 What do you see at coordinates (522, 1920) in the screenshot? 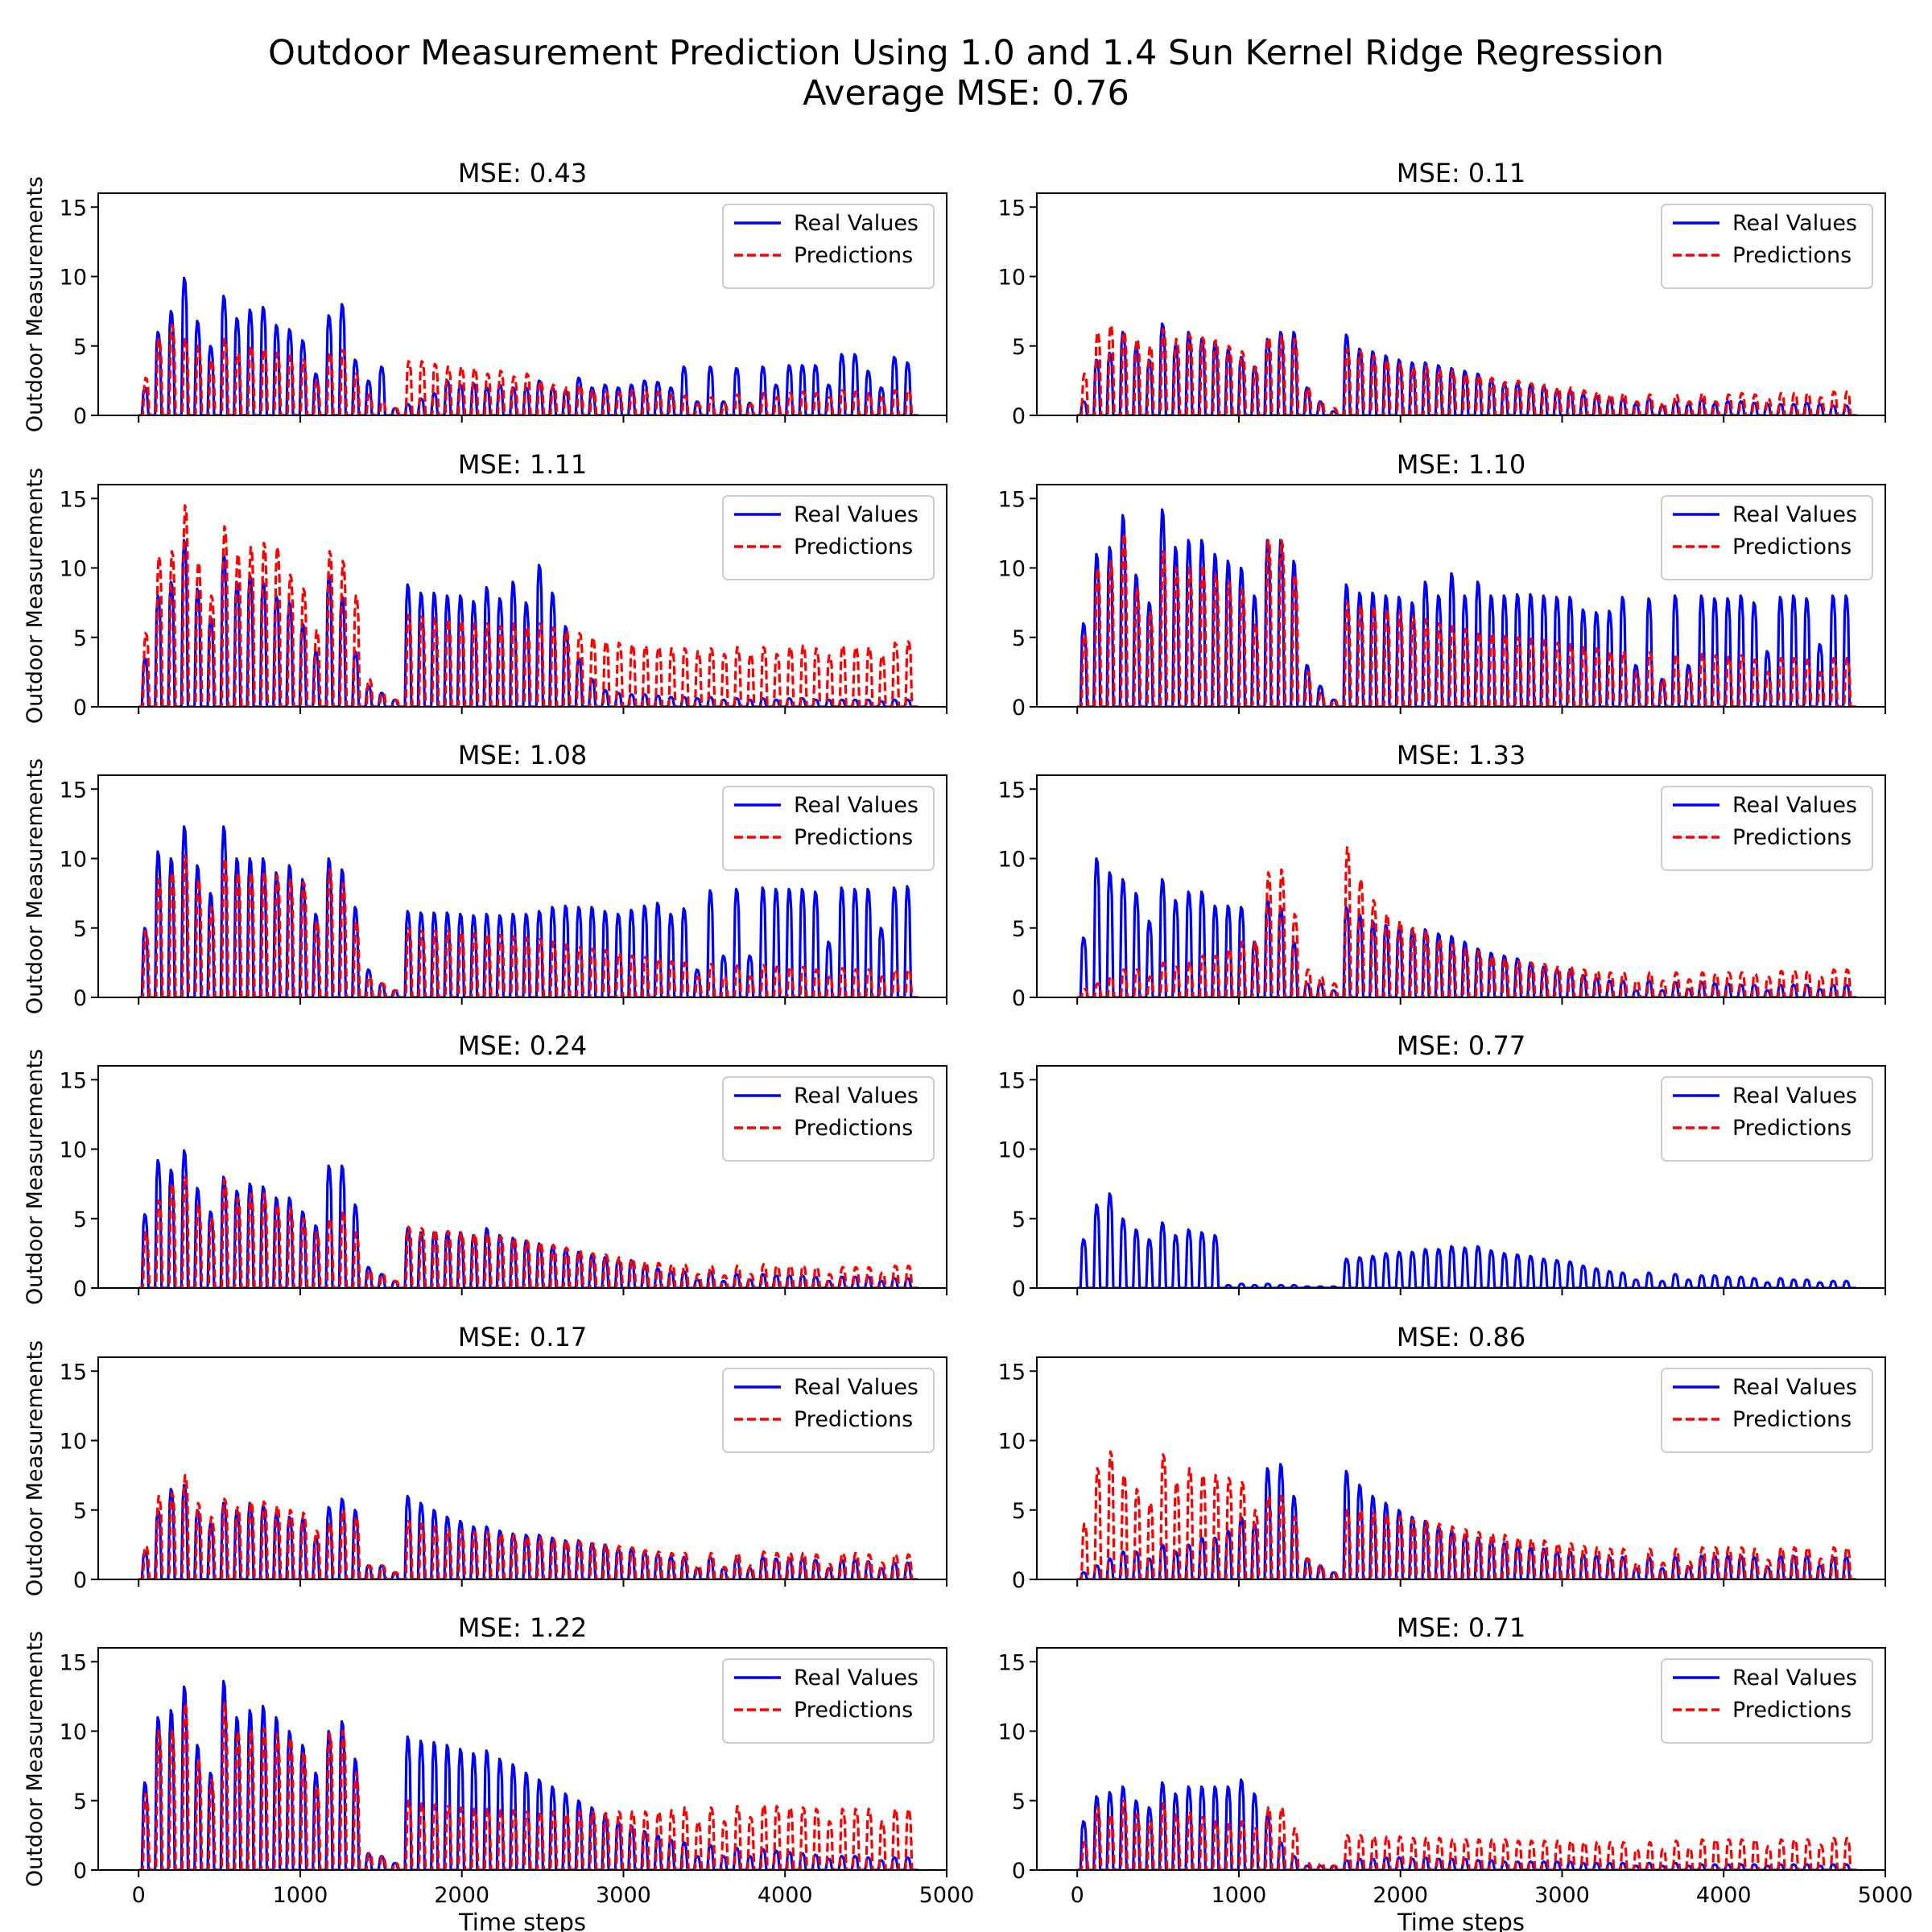
I see `x-axis-label: Time steps` at bounding box center [522, 1920].